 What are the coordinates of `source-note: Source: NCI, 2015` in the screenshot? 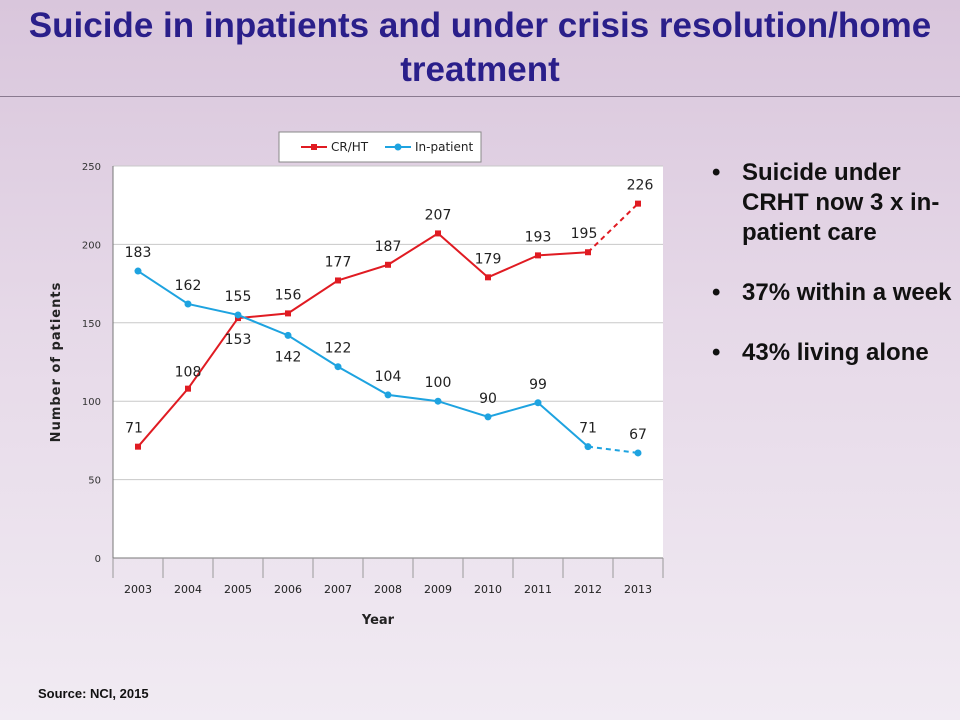 It's located at (93, 693).